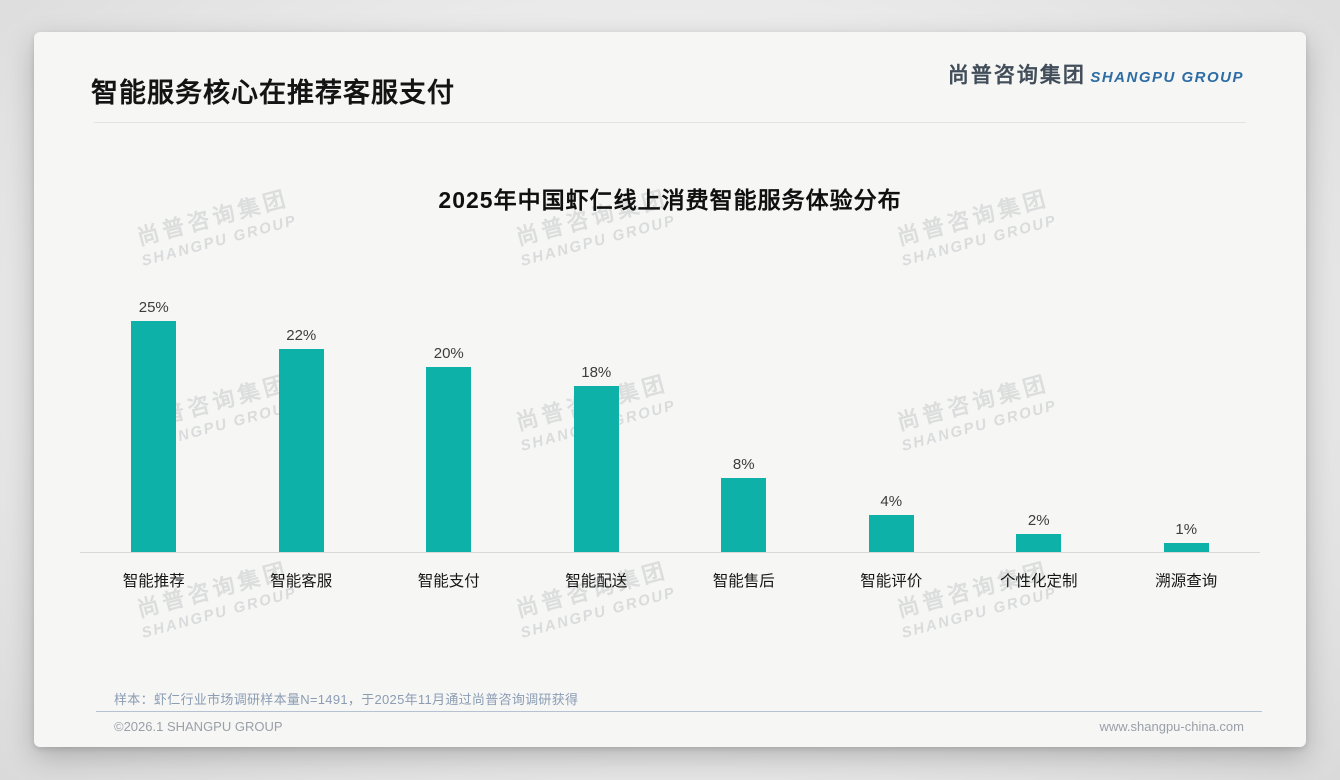 This screenshot has height=780, width=1340. Describe the element at coordinates (1186, 581) in the screenshot. I see `category-label: 溯源查询` at that location.